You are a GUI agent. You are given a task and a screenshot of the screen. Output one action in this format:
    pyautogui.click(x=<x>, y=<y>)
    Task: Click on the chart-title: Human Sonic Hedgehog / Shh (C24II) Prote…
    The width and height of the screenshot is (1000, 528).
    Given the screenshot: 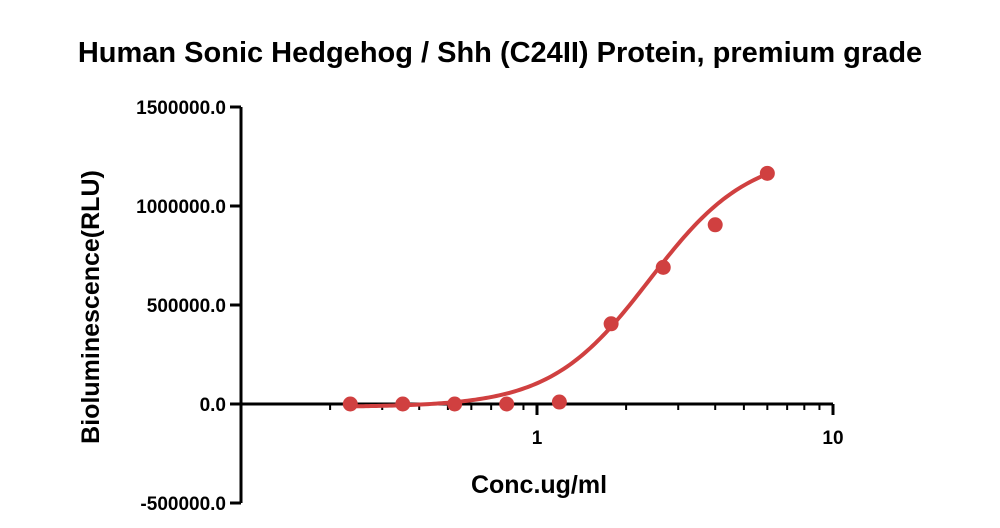 What is the action you would take?
    pyautogui.click(x=500, y=53)
    